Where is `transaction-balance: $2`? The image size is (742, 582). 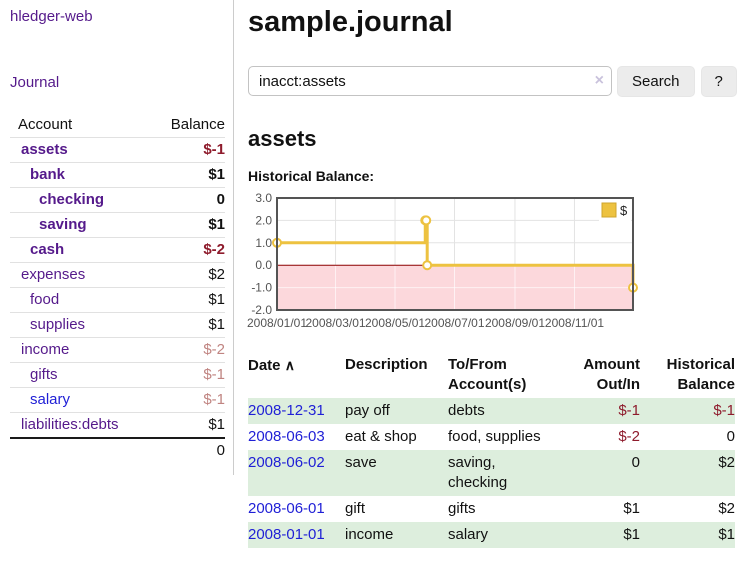 transaction-balance: $2 is located at coordinates (687, 473).